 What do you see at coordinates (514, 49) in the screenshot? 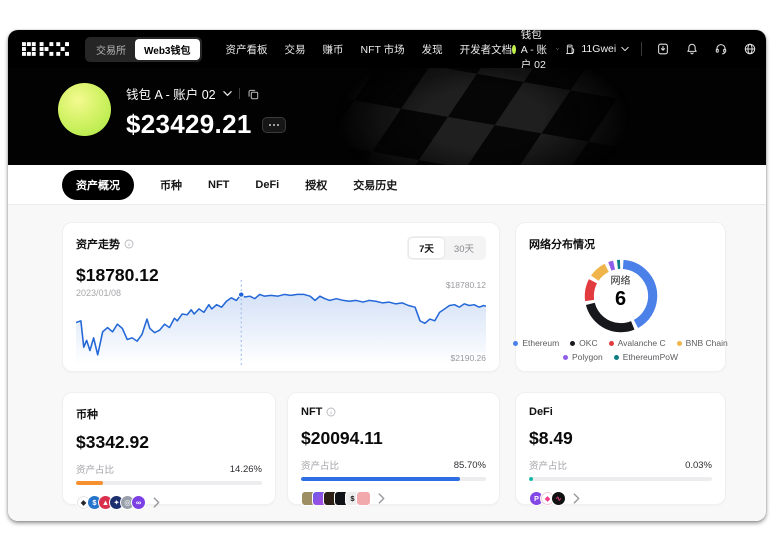
I see `wallet-avatar-dot` at bounding box center [514, 49].